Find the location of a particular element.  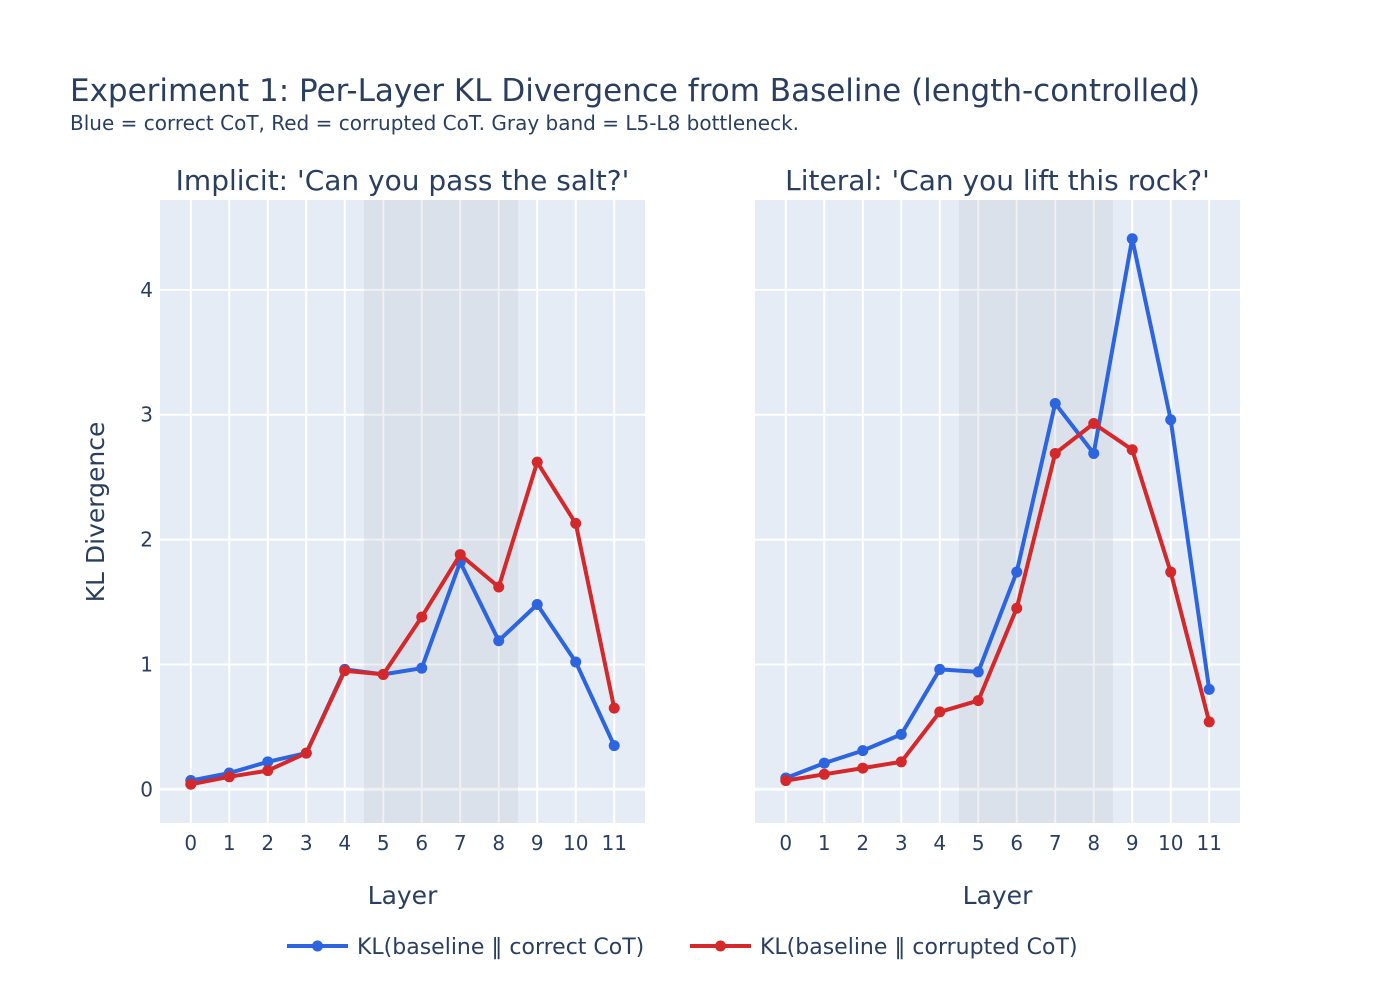

y-tick-label: 1 is located at coordinates (146, 664).